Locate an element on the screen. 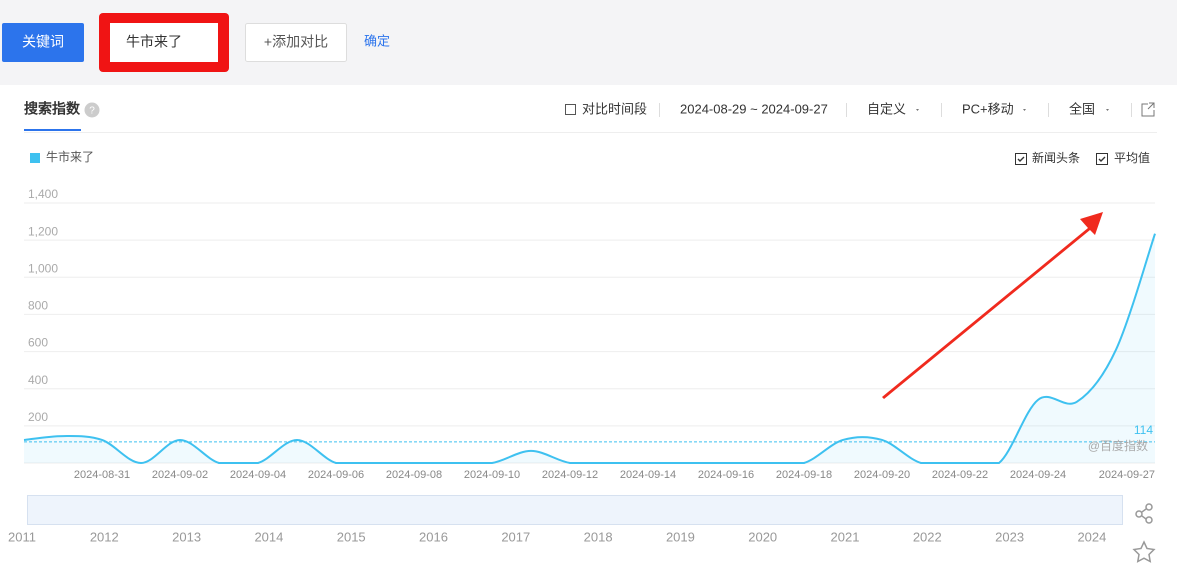  y-tick-label: 1,200 is located at coordinates (43, 231).